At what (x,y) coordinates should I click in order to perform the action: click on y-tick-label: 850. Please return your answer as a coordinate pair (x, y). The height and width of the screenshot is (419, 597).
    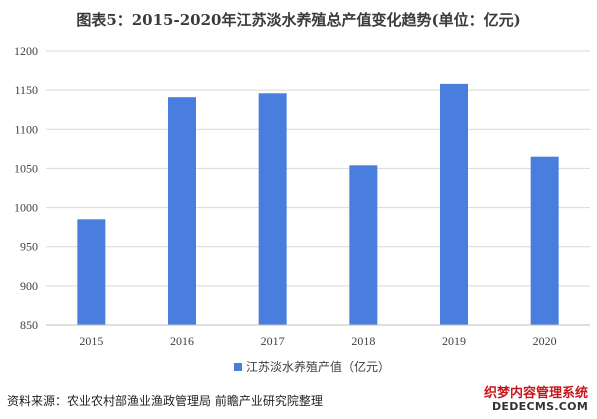
    Looking at the image, I should click on (29, 325).